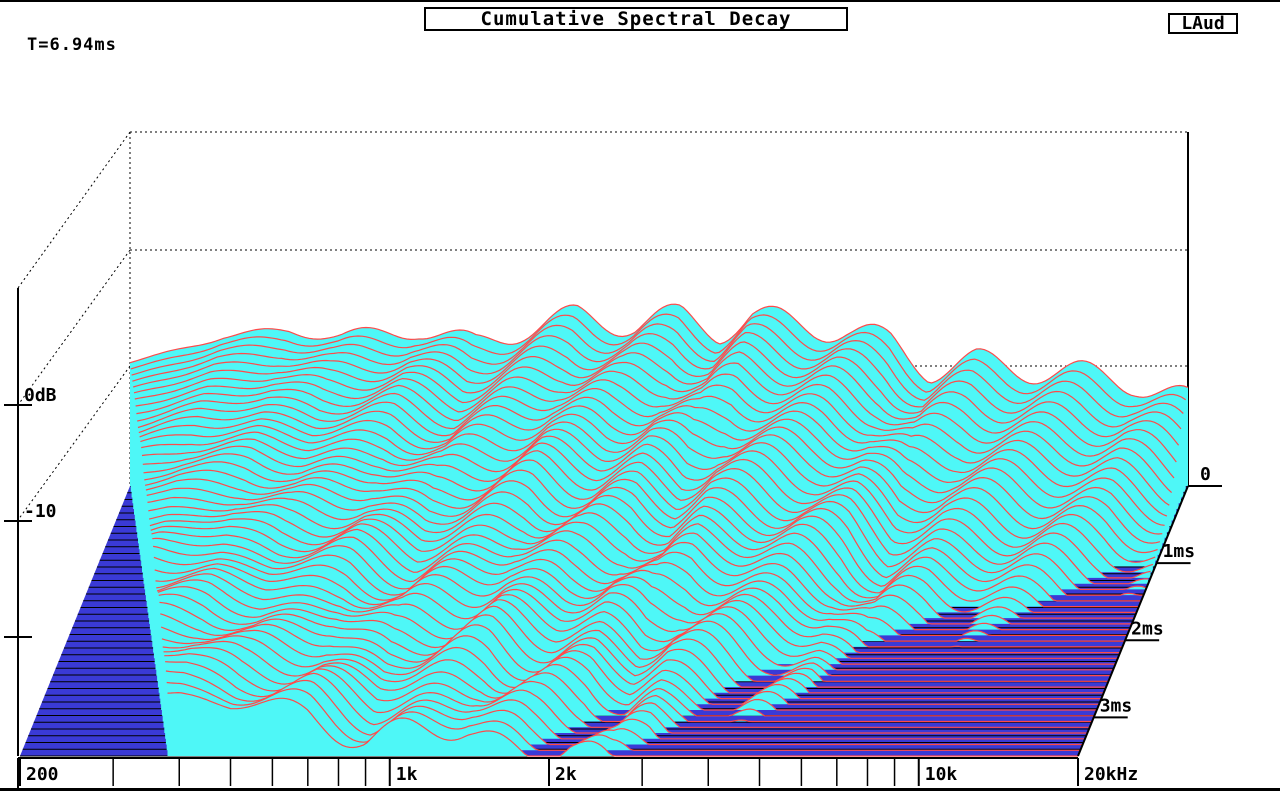  What do you see at coordinates (1179, 551) in the screenshot?
I see `z-tick-label: 1ms` at bounding box center [1179, 551].